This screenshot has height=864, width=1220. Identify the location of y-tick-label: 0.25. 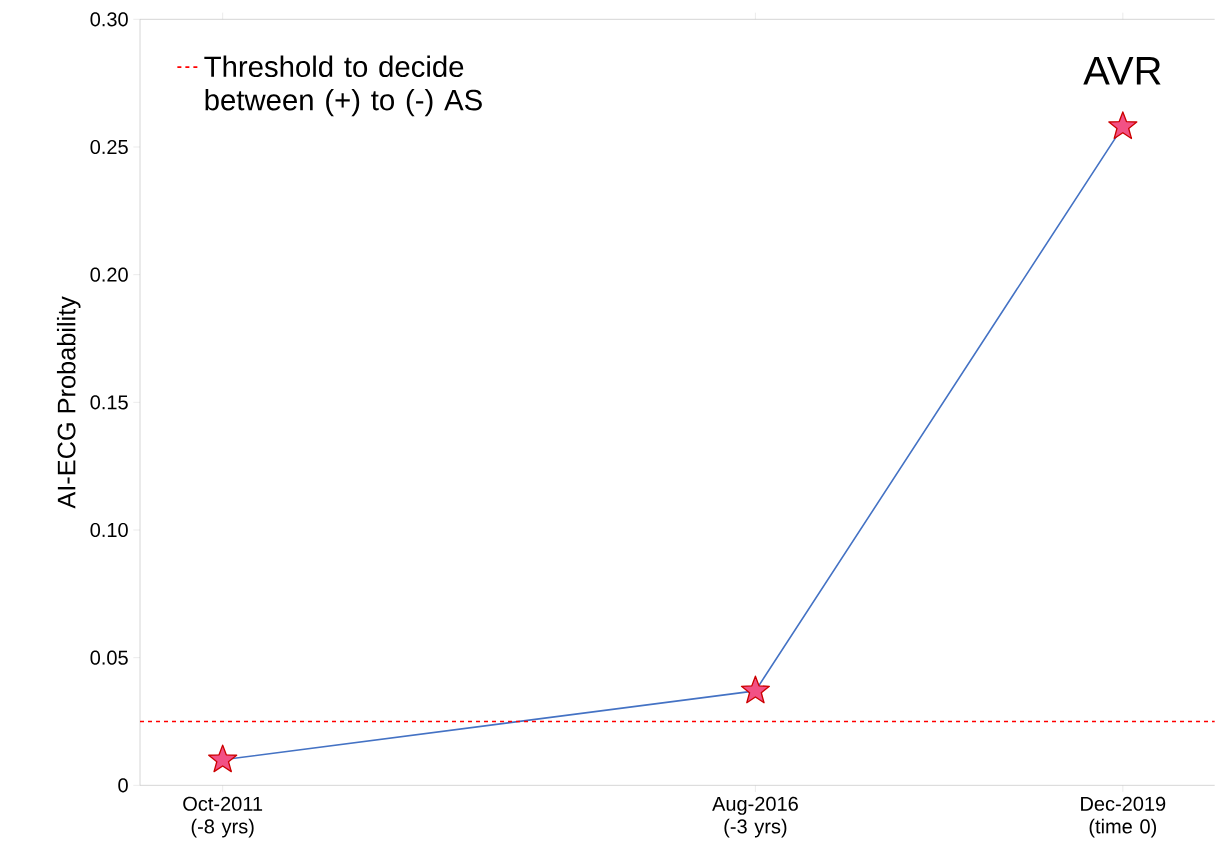
(109, 147).